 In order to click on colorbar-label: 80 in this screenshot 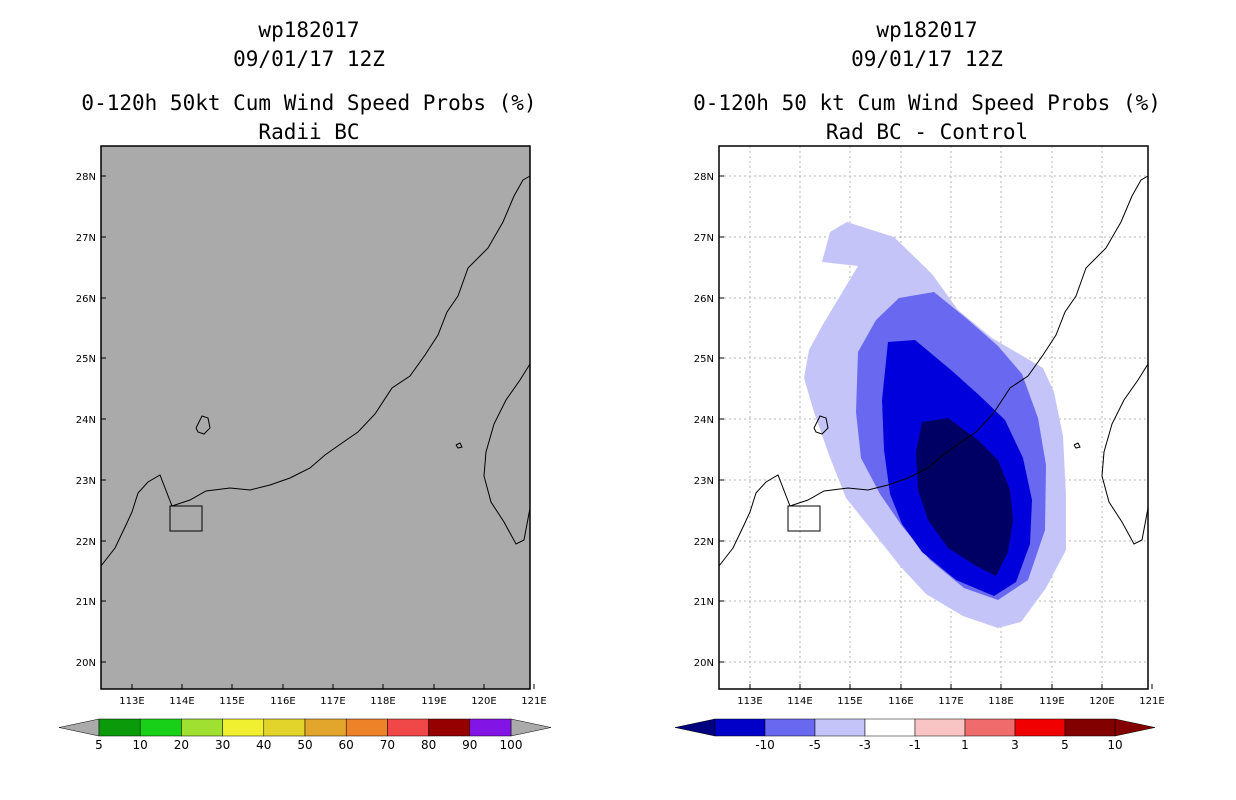, I will do `click(428, 745)`.